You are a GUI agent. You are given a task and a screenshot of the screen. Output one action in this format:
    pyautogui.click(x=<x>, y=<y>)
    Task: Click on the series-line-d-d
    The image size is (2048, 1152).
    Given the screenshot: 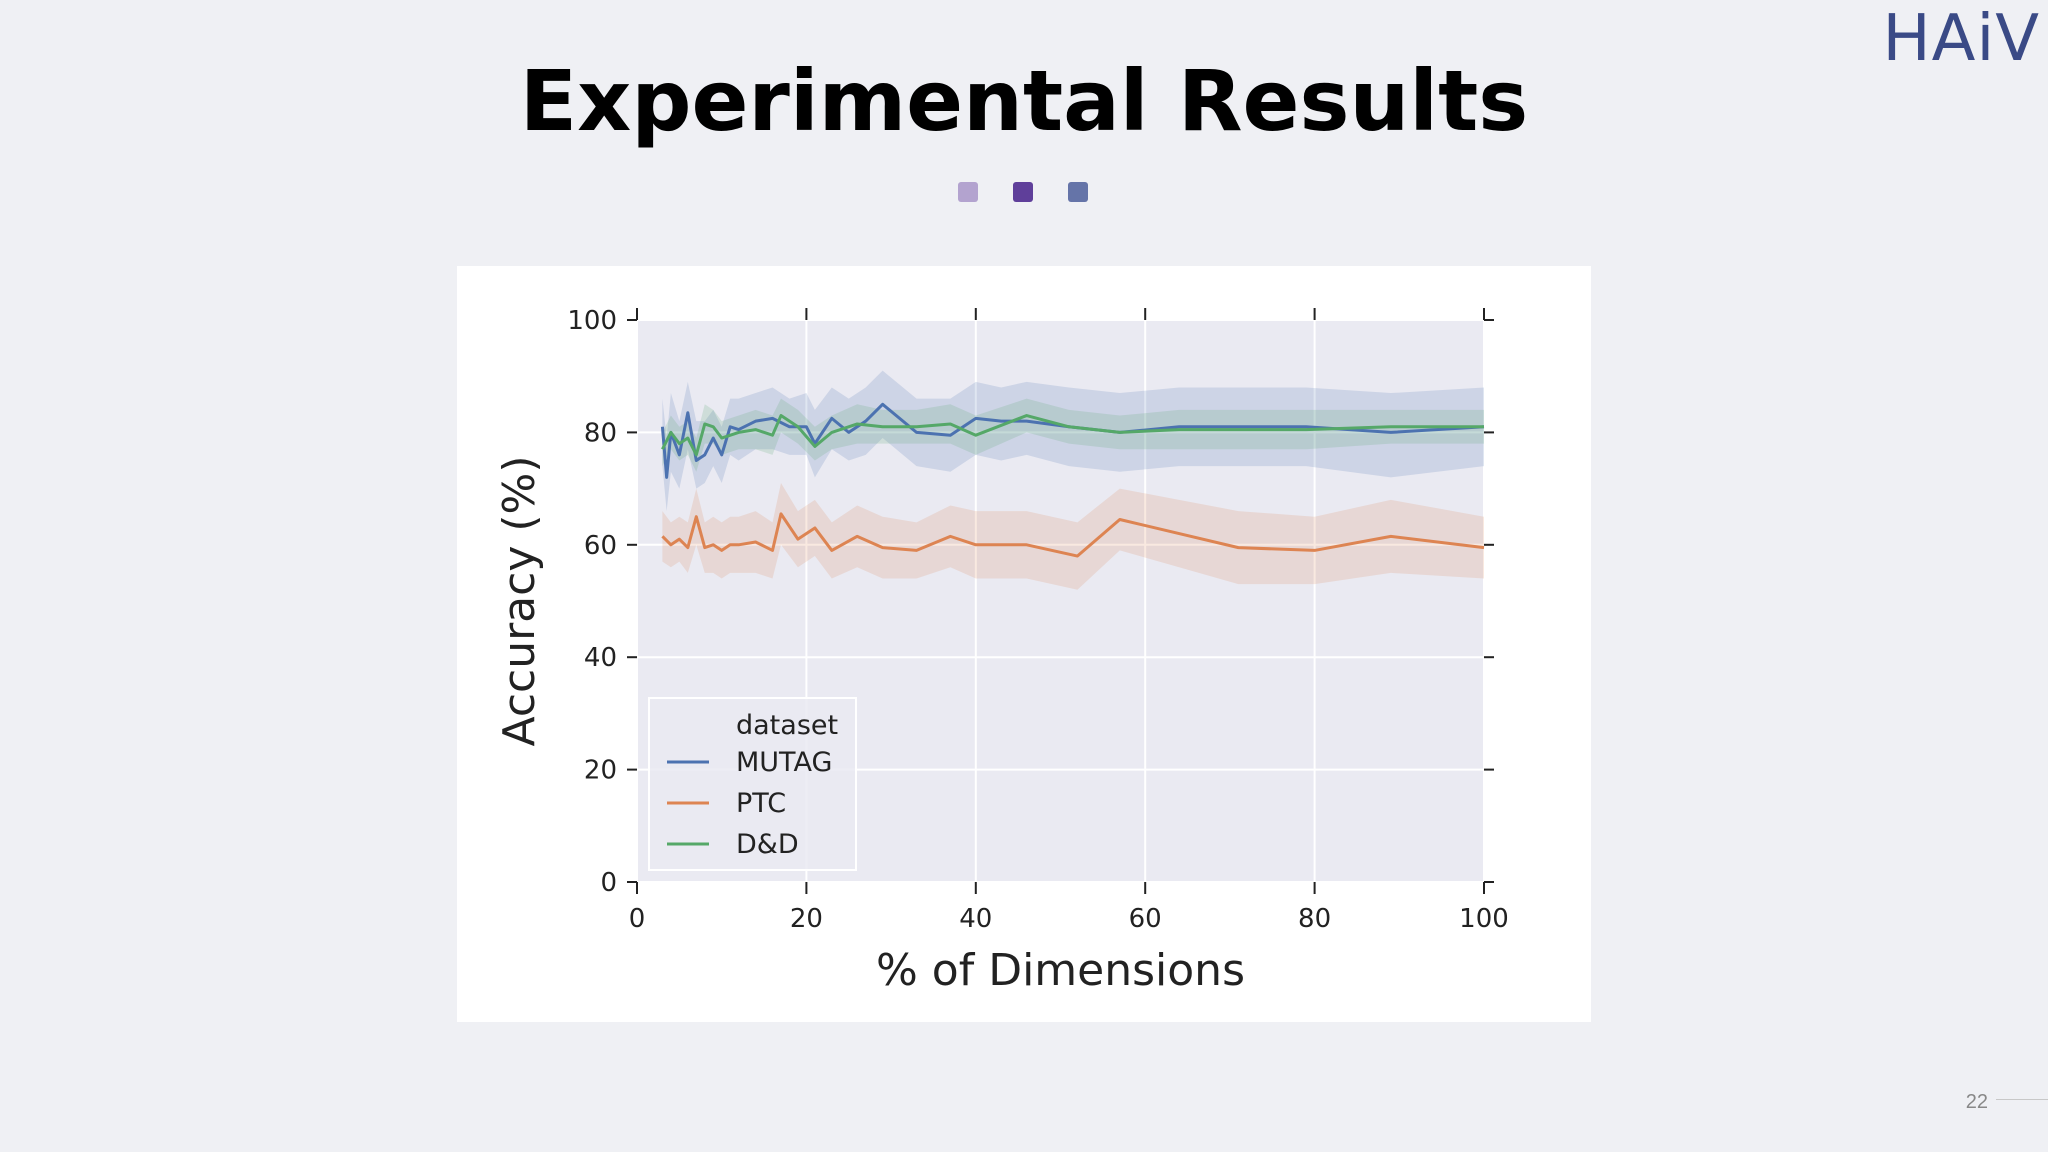 What is the action you would take?
    pyautogui.click(x=1072, y=435)
    